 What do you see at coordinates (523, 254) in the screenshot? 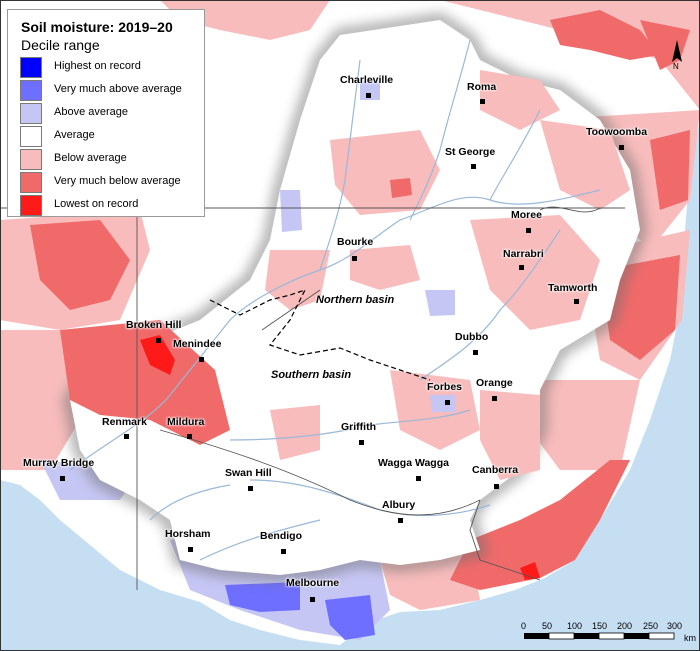
I see `place-label-narrabri: Narrabri` at bounding box center [523, 254].